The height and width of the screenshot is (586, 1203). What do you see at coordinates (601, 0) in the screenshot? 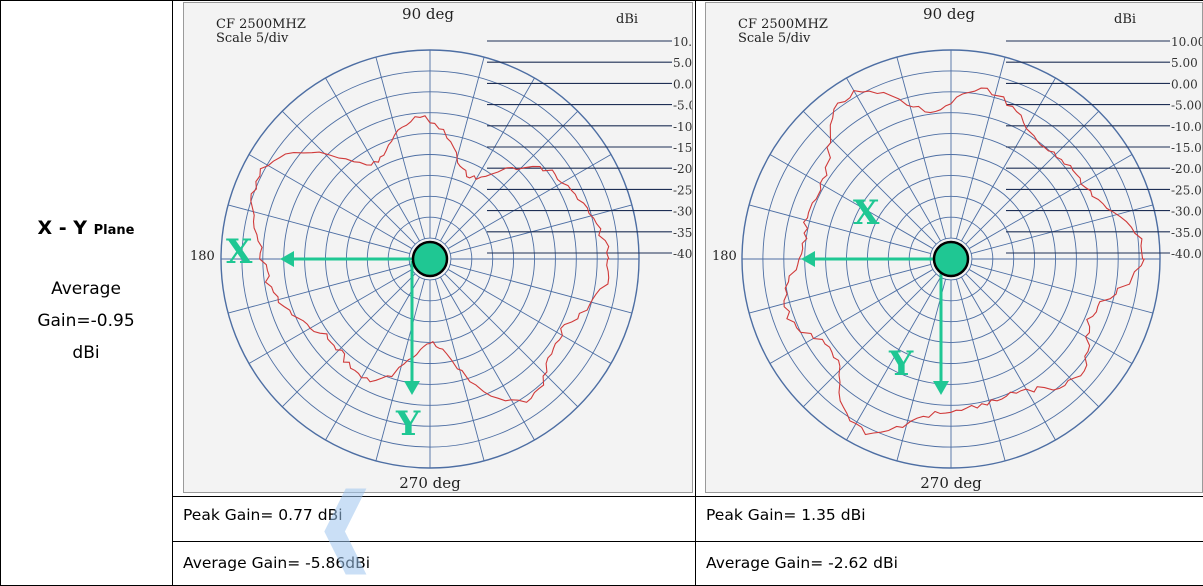
I see `table-border-top` at bounding box center [601, 0].